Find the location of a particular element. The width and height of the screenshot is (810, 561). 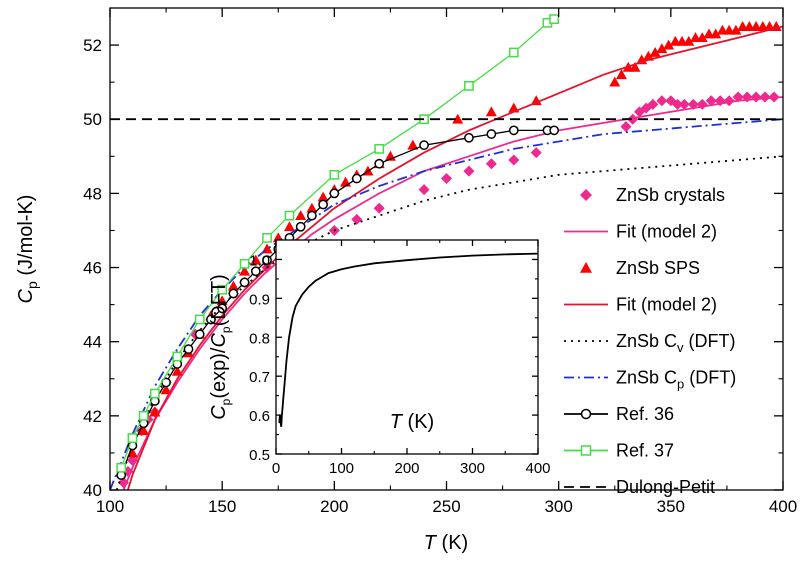

legend-label: ZnSb Cv (DFT) is located at coordinates (676, 343).